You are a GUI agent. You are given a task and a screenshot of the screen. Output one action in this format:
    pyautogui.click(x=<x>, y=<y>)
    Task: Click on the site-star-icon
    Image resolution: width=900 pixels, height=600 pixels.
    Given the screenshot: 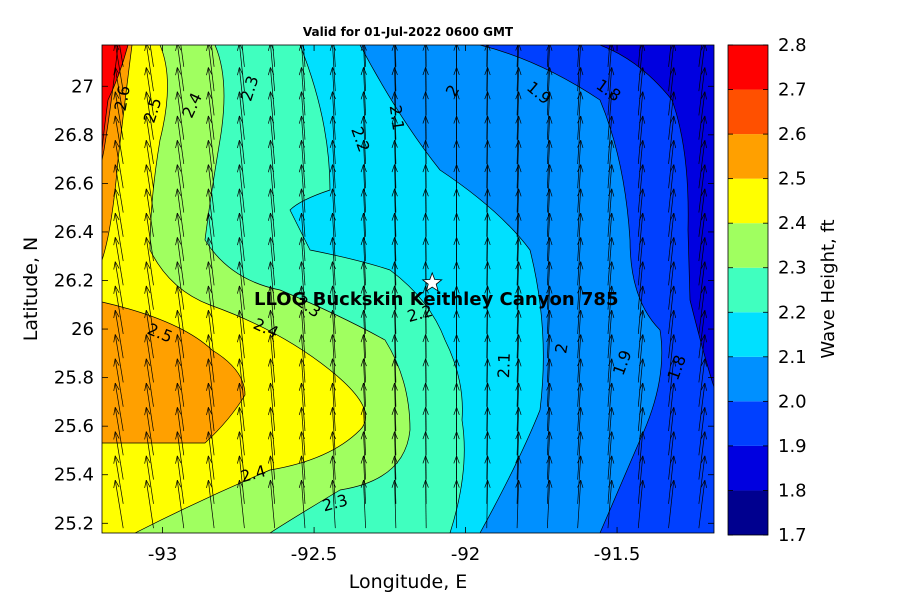 What is the action you would take?
    pyautogui.click(x=432, y=281)
    